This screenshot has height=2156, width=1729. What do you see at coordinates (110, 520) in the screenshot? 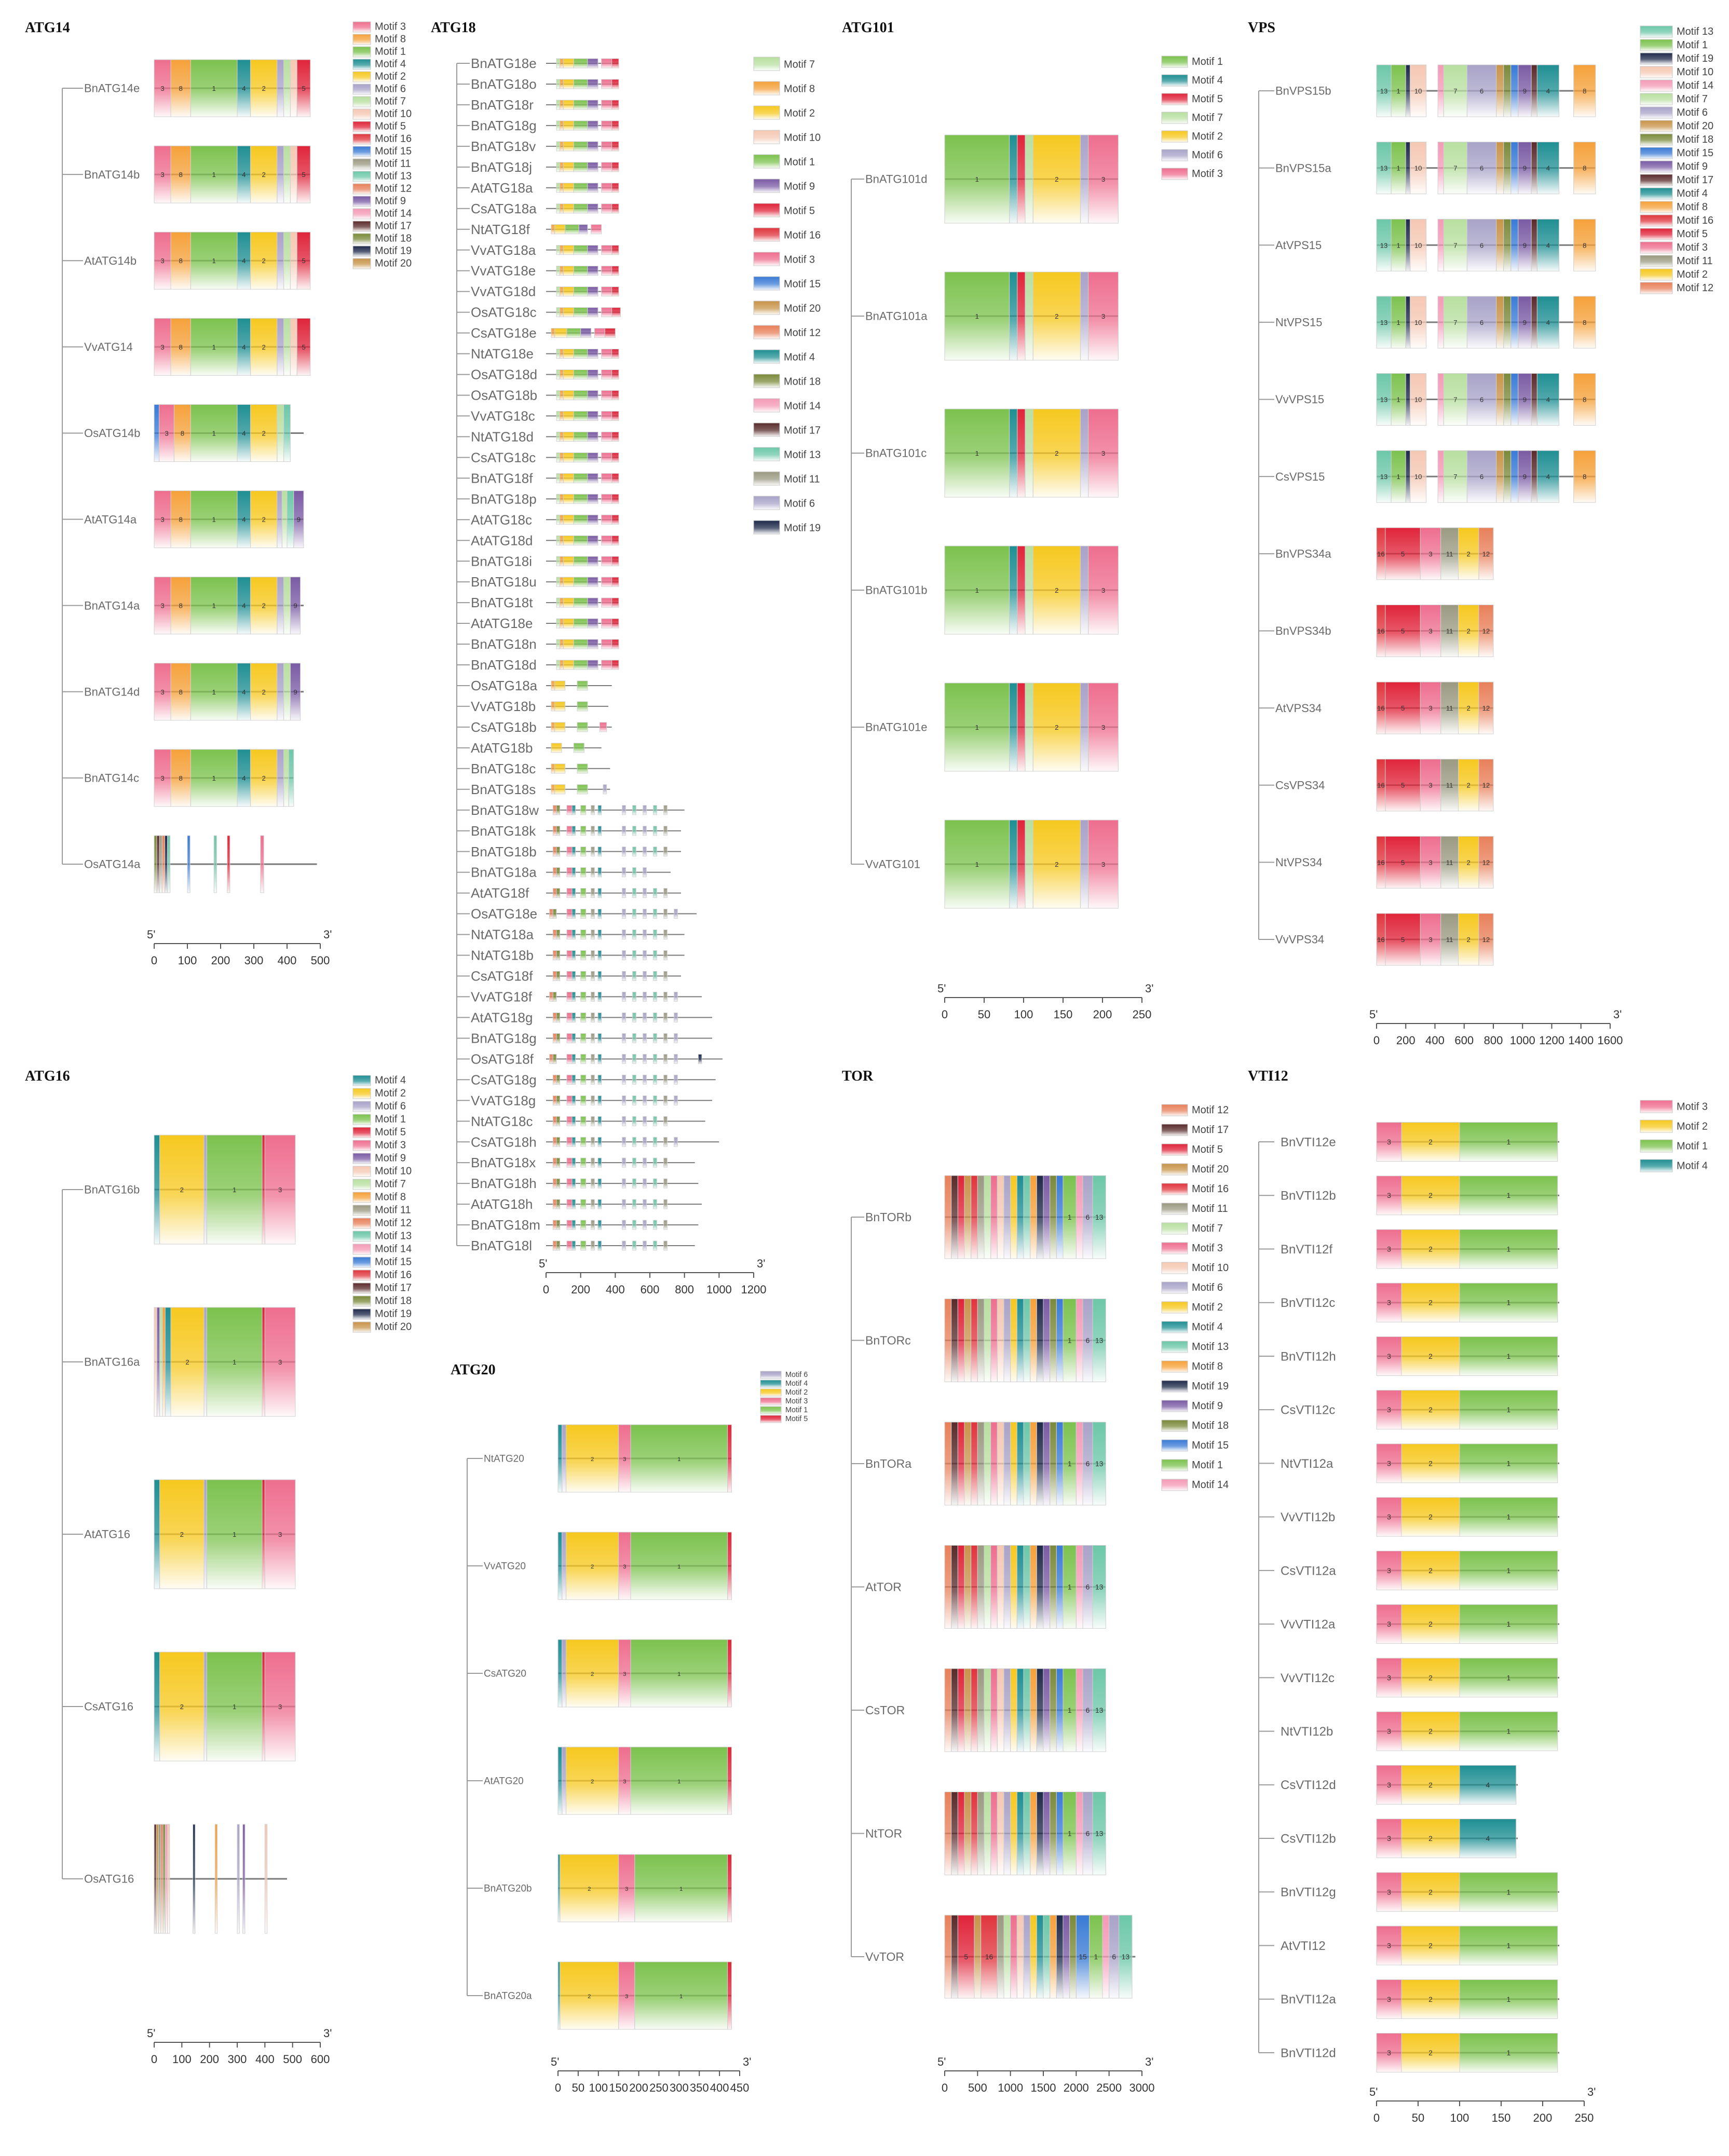
I see `gene-label: AtATG14a` at bounding box center [110, 520].